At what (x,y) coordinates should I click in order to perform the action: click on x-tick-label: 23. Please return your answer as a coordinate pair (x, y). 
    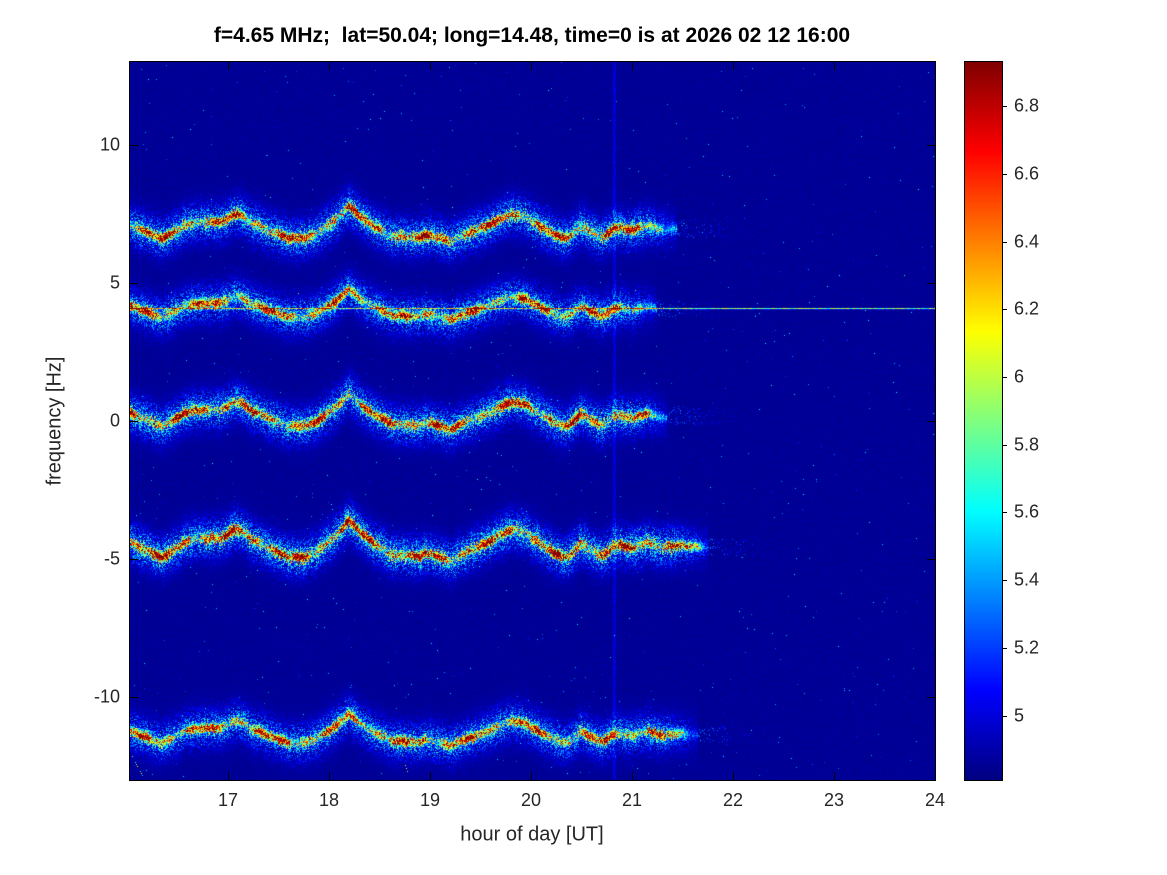
    Looking at the image, I should click on (833, 800).